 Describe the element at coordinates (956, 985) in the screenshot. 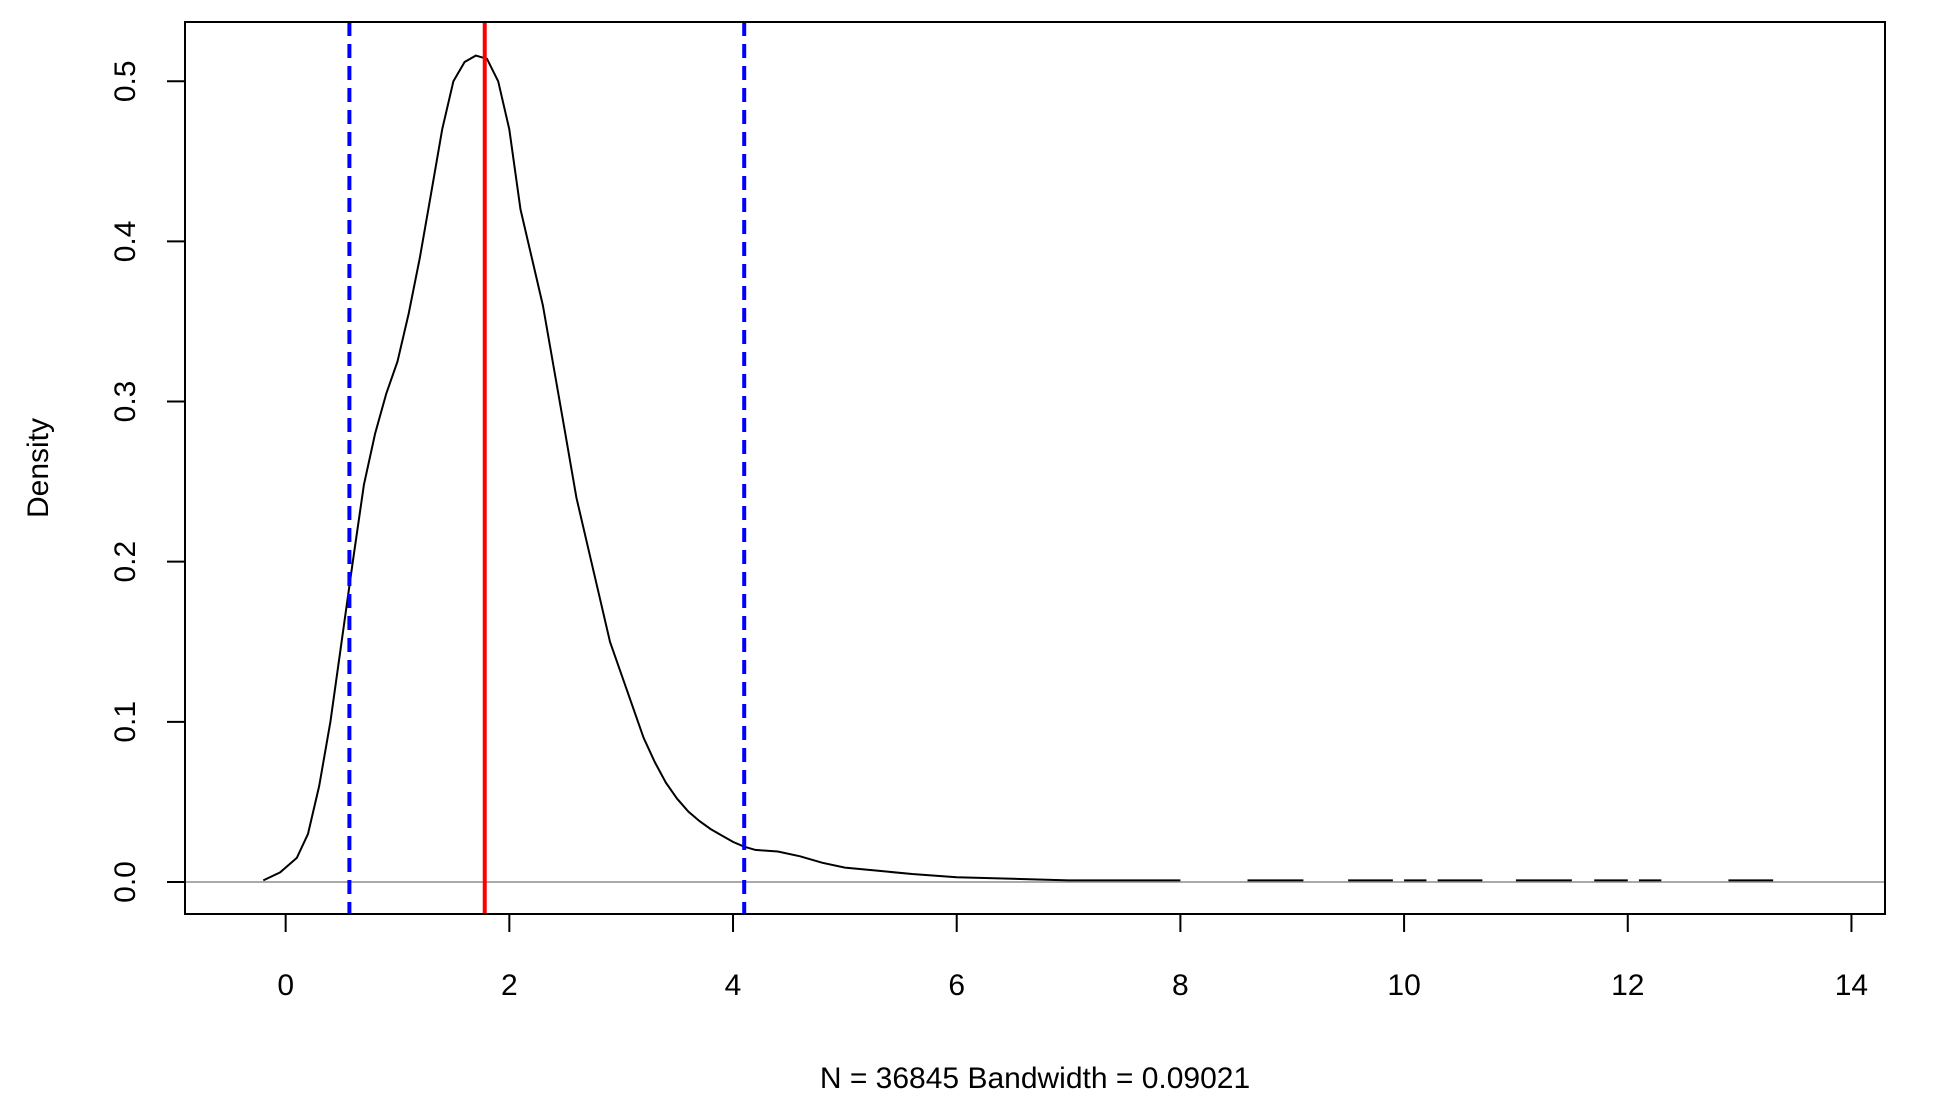

I see `x-tick-label-3: 6` at that location.